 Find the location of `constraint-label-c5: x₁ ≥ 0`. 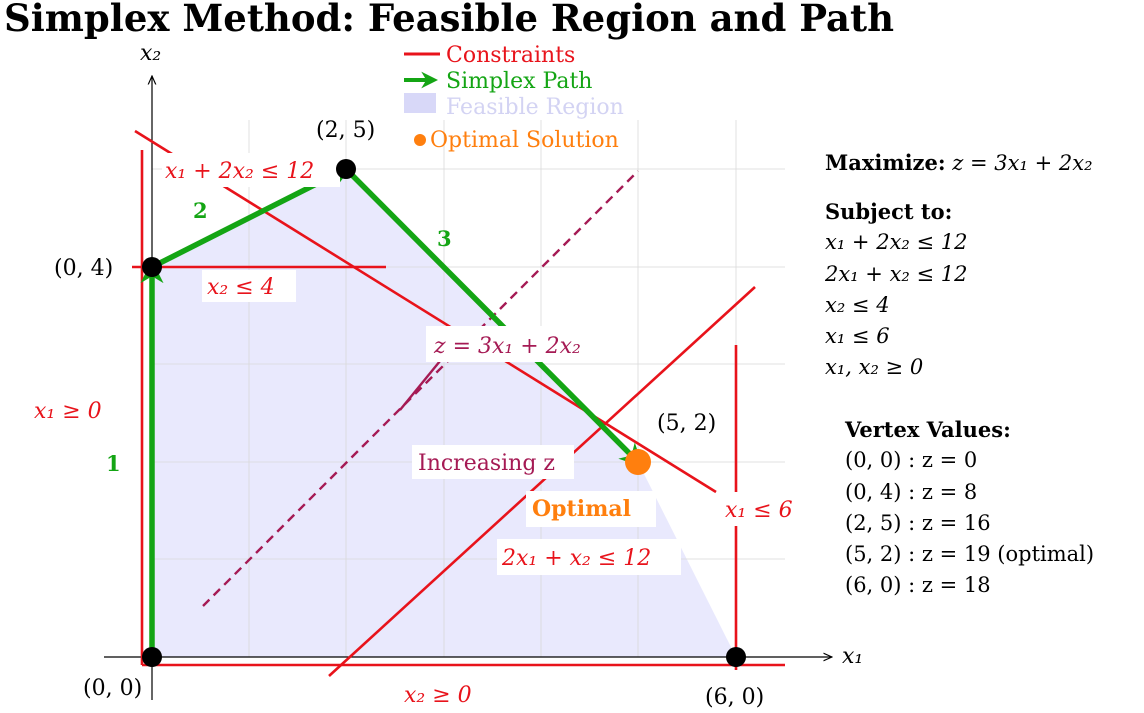

constraint-label-c5: x₁ ≥ 0 is located at coordinates (68, 411).